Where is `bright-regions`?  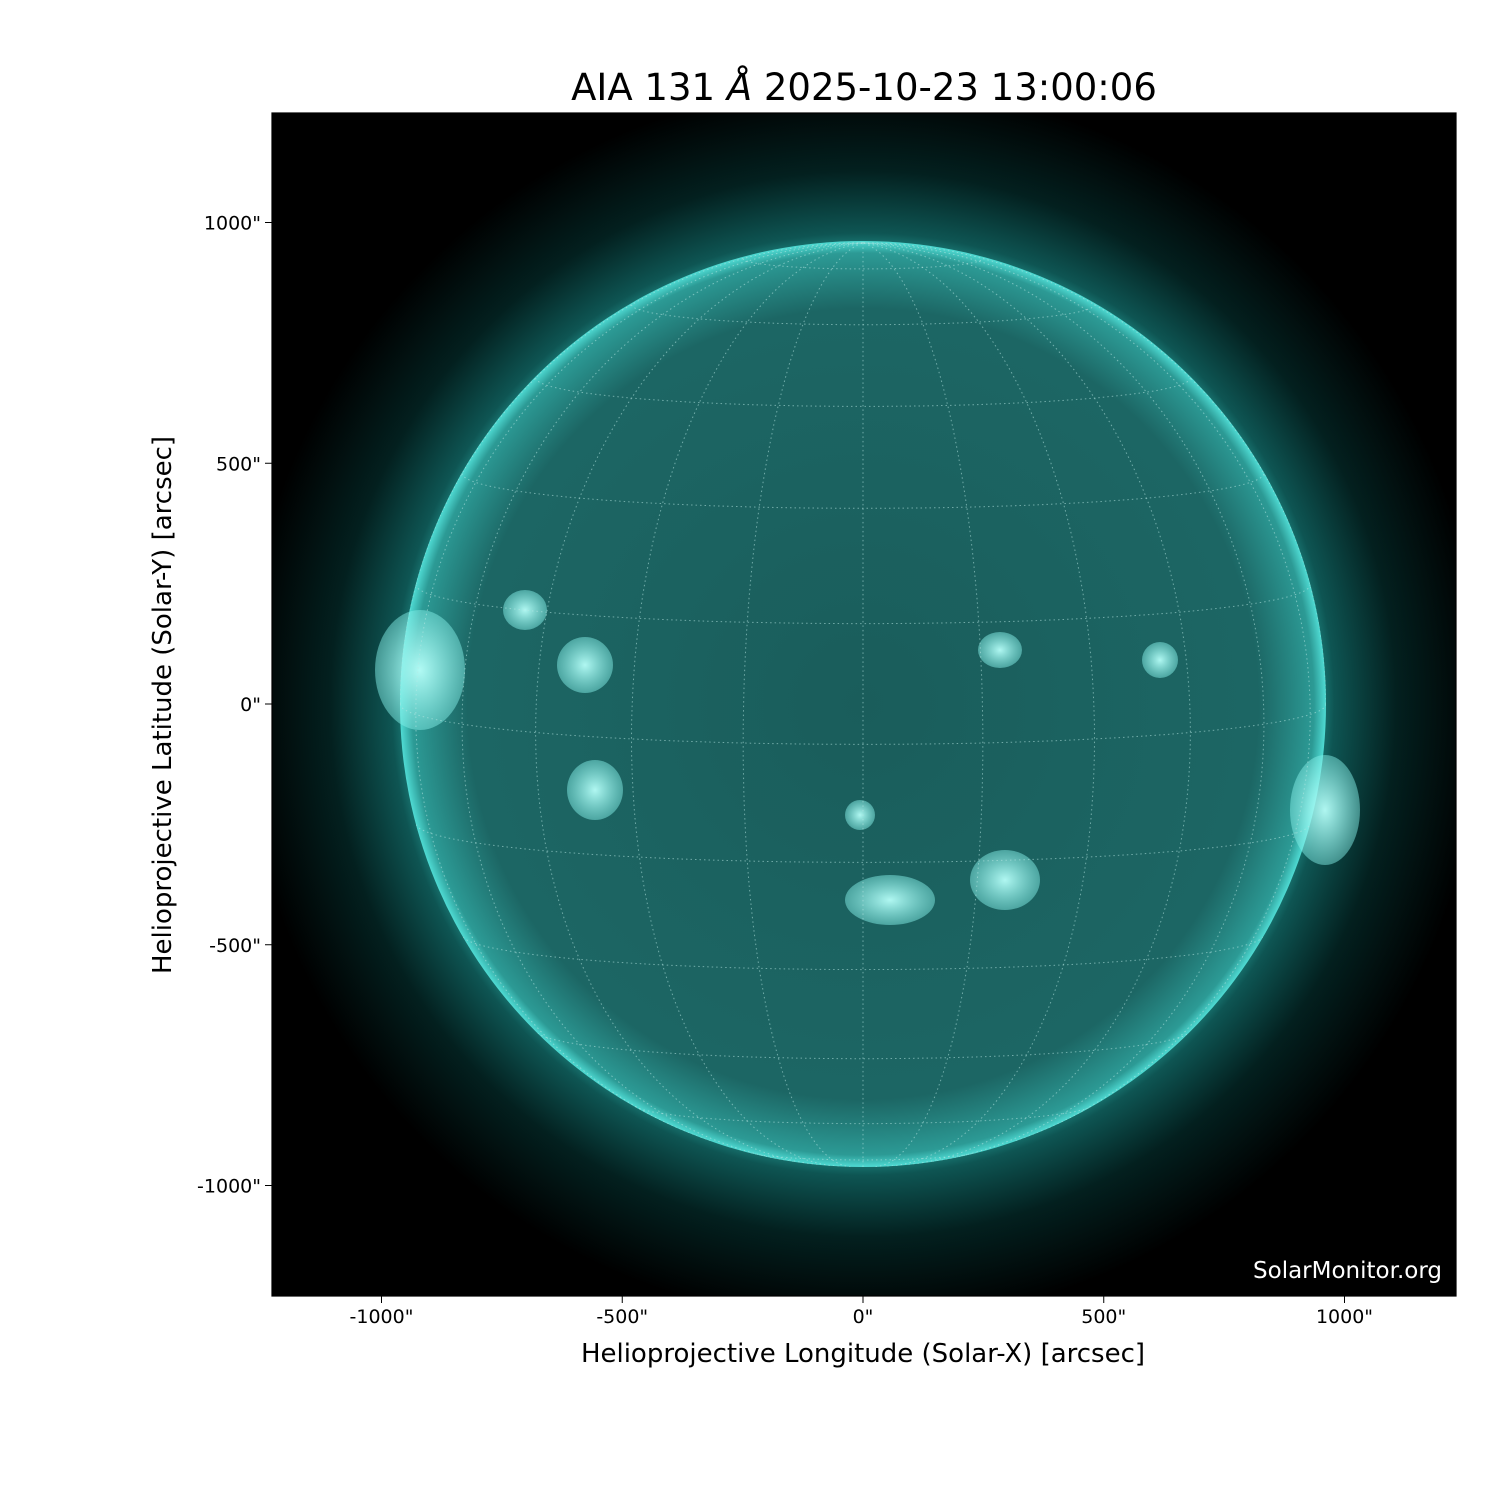 bright-regions is located at coordinates (867, 757).